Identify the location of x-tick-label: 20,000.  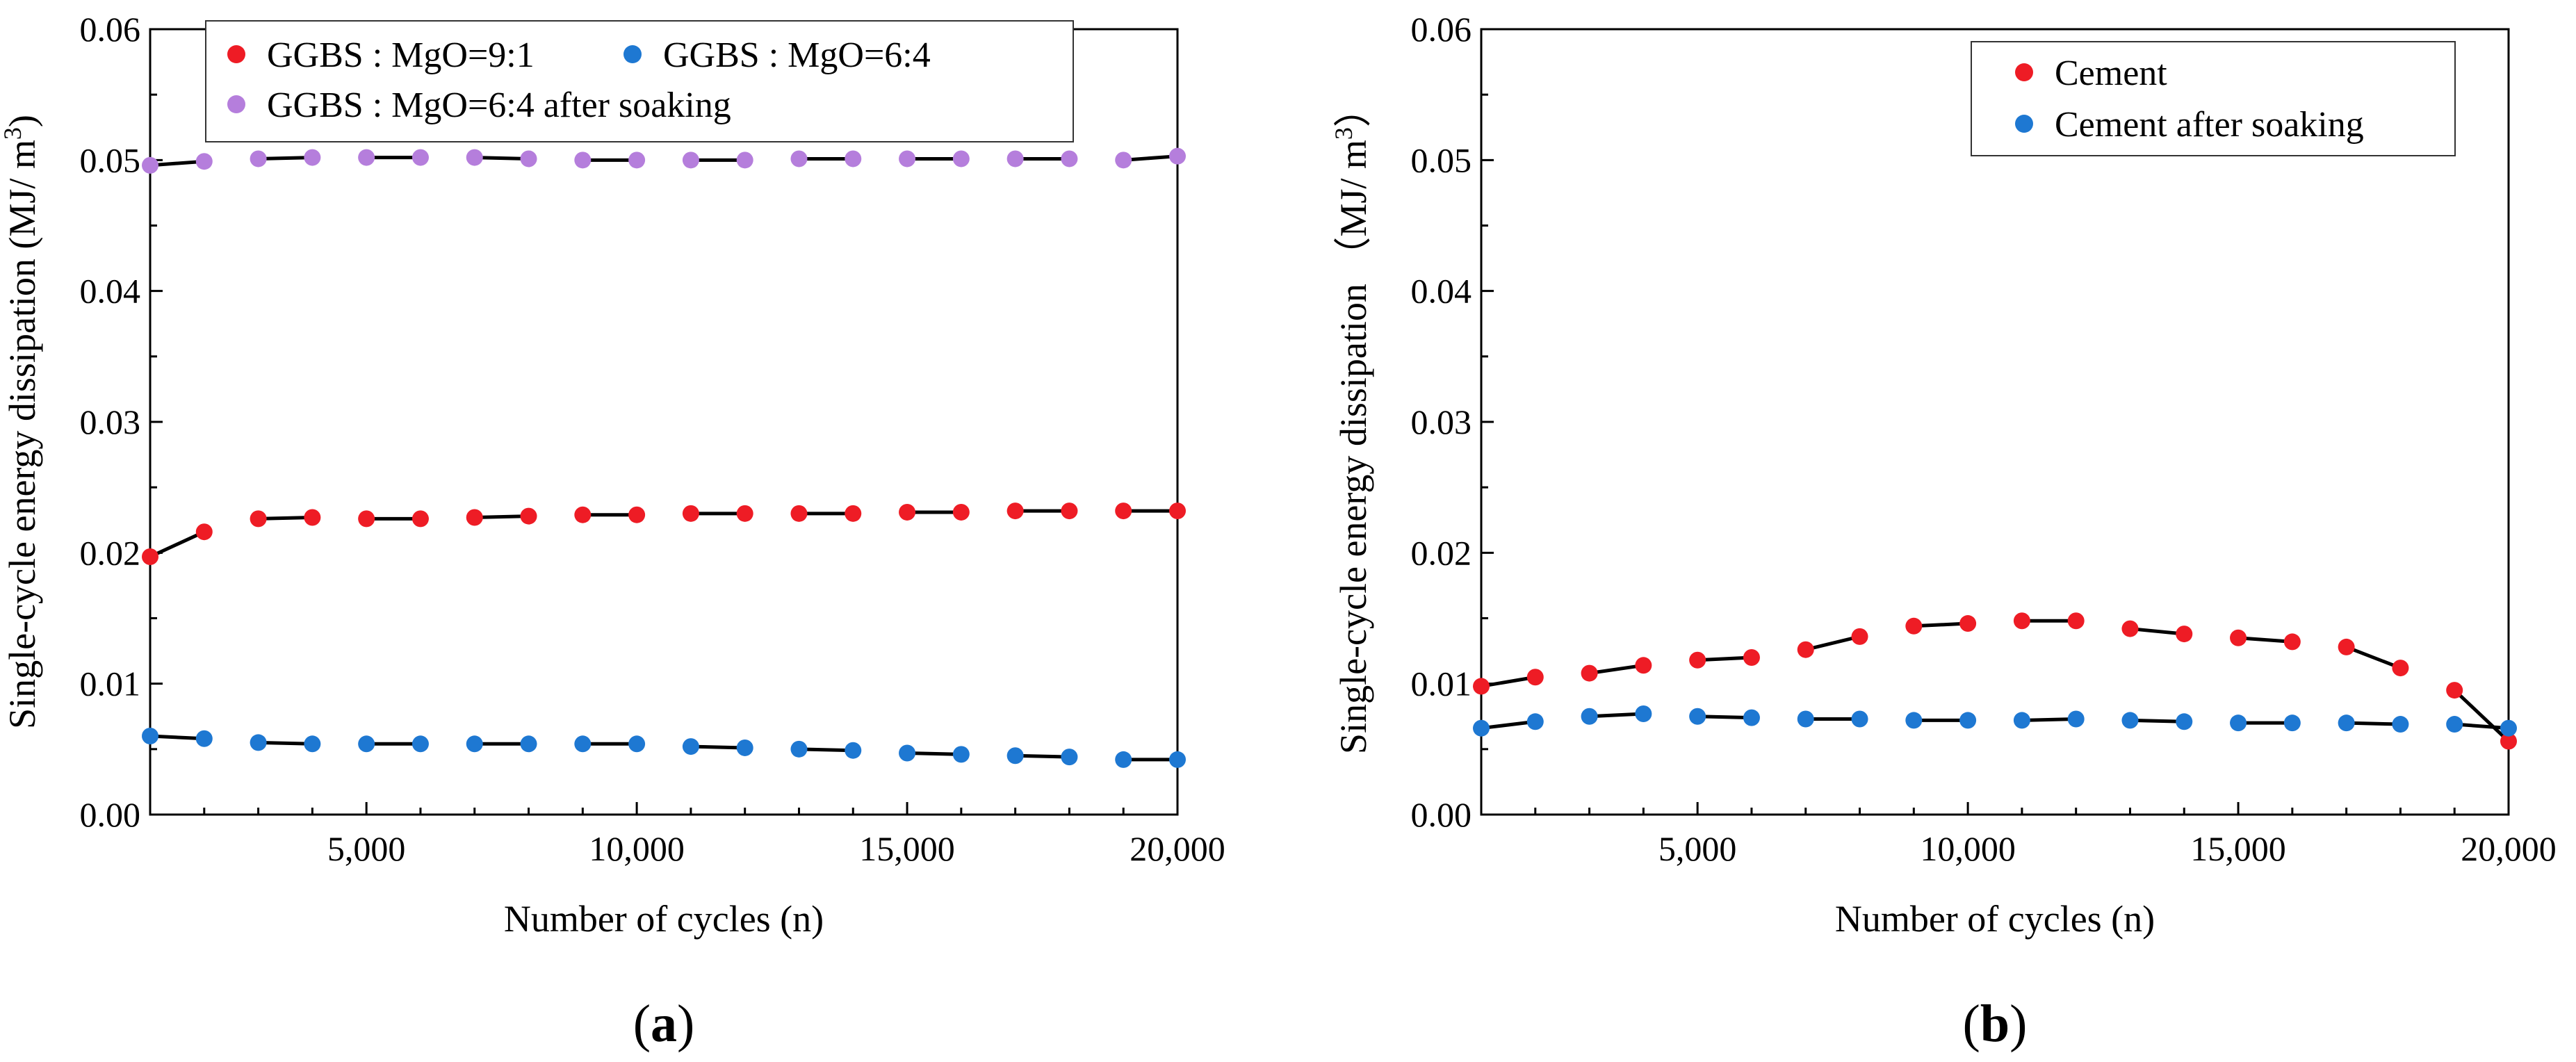
(1177, 848).